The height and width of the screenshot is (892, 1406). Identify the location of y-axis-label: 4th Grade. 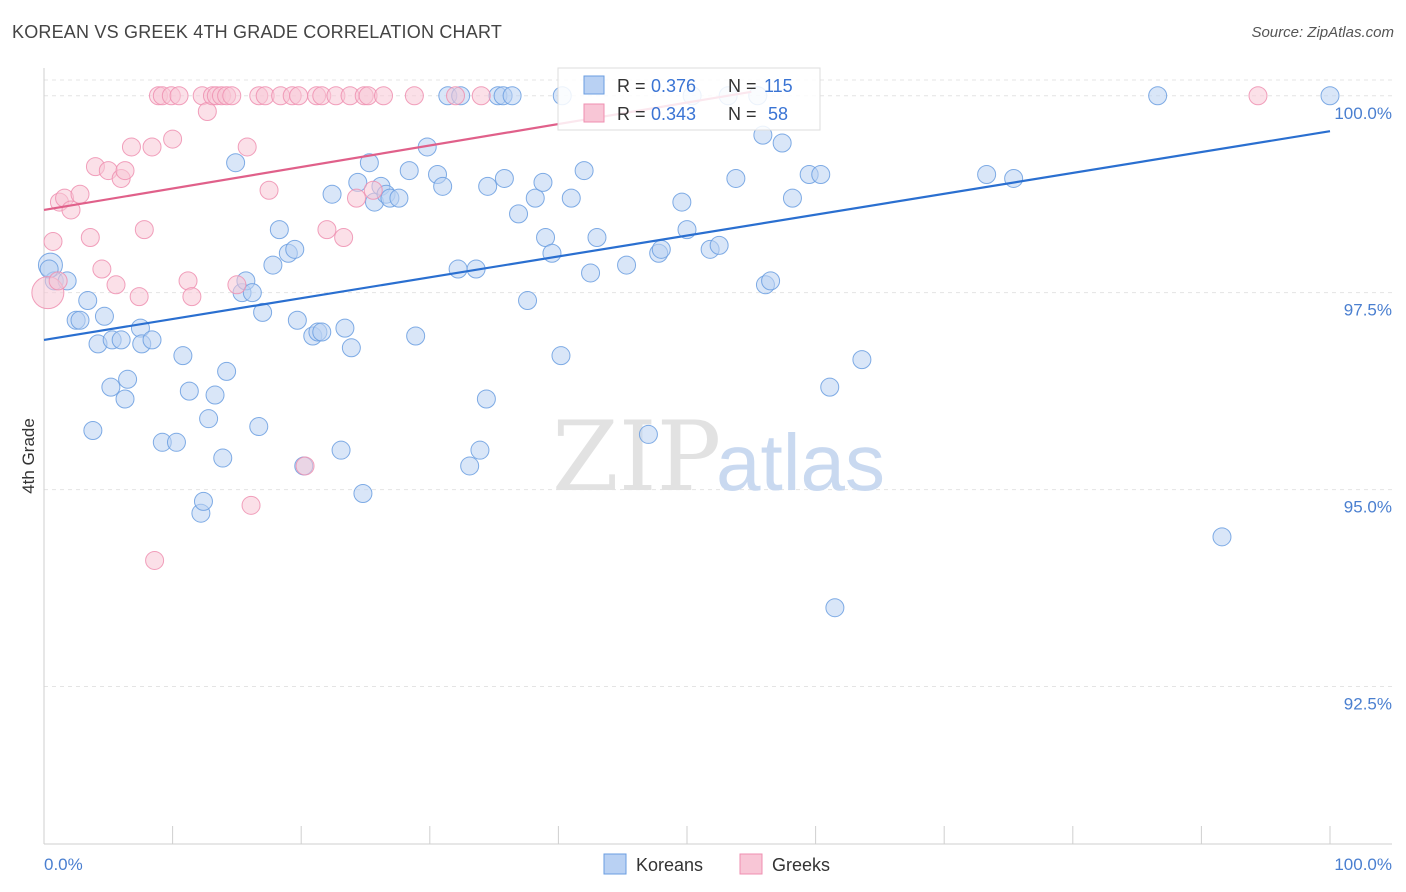
(28, 456).